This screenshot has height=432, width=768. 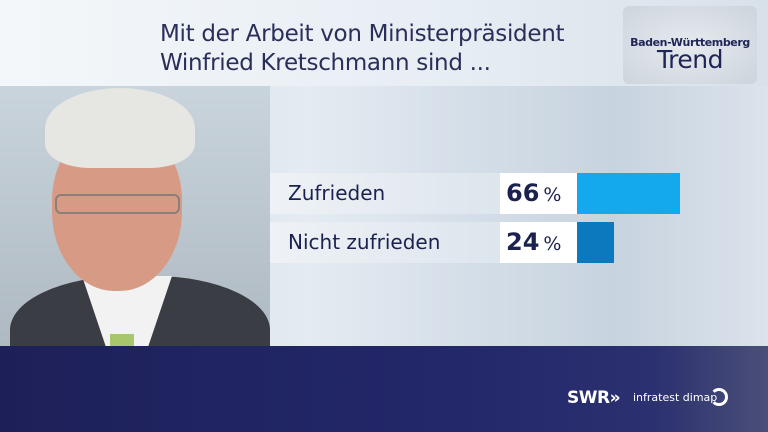 What do you see at coordinates (538, 193) in the screenshot?
I see `data-label: 66%` at bounding box center [538, 193].